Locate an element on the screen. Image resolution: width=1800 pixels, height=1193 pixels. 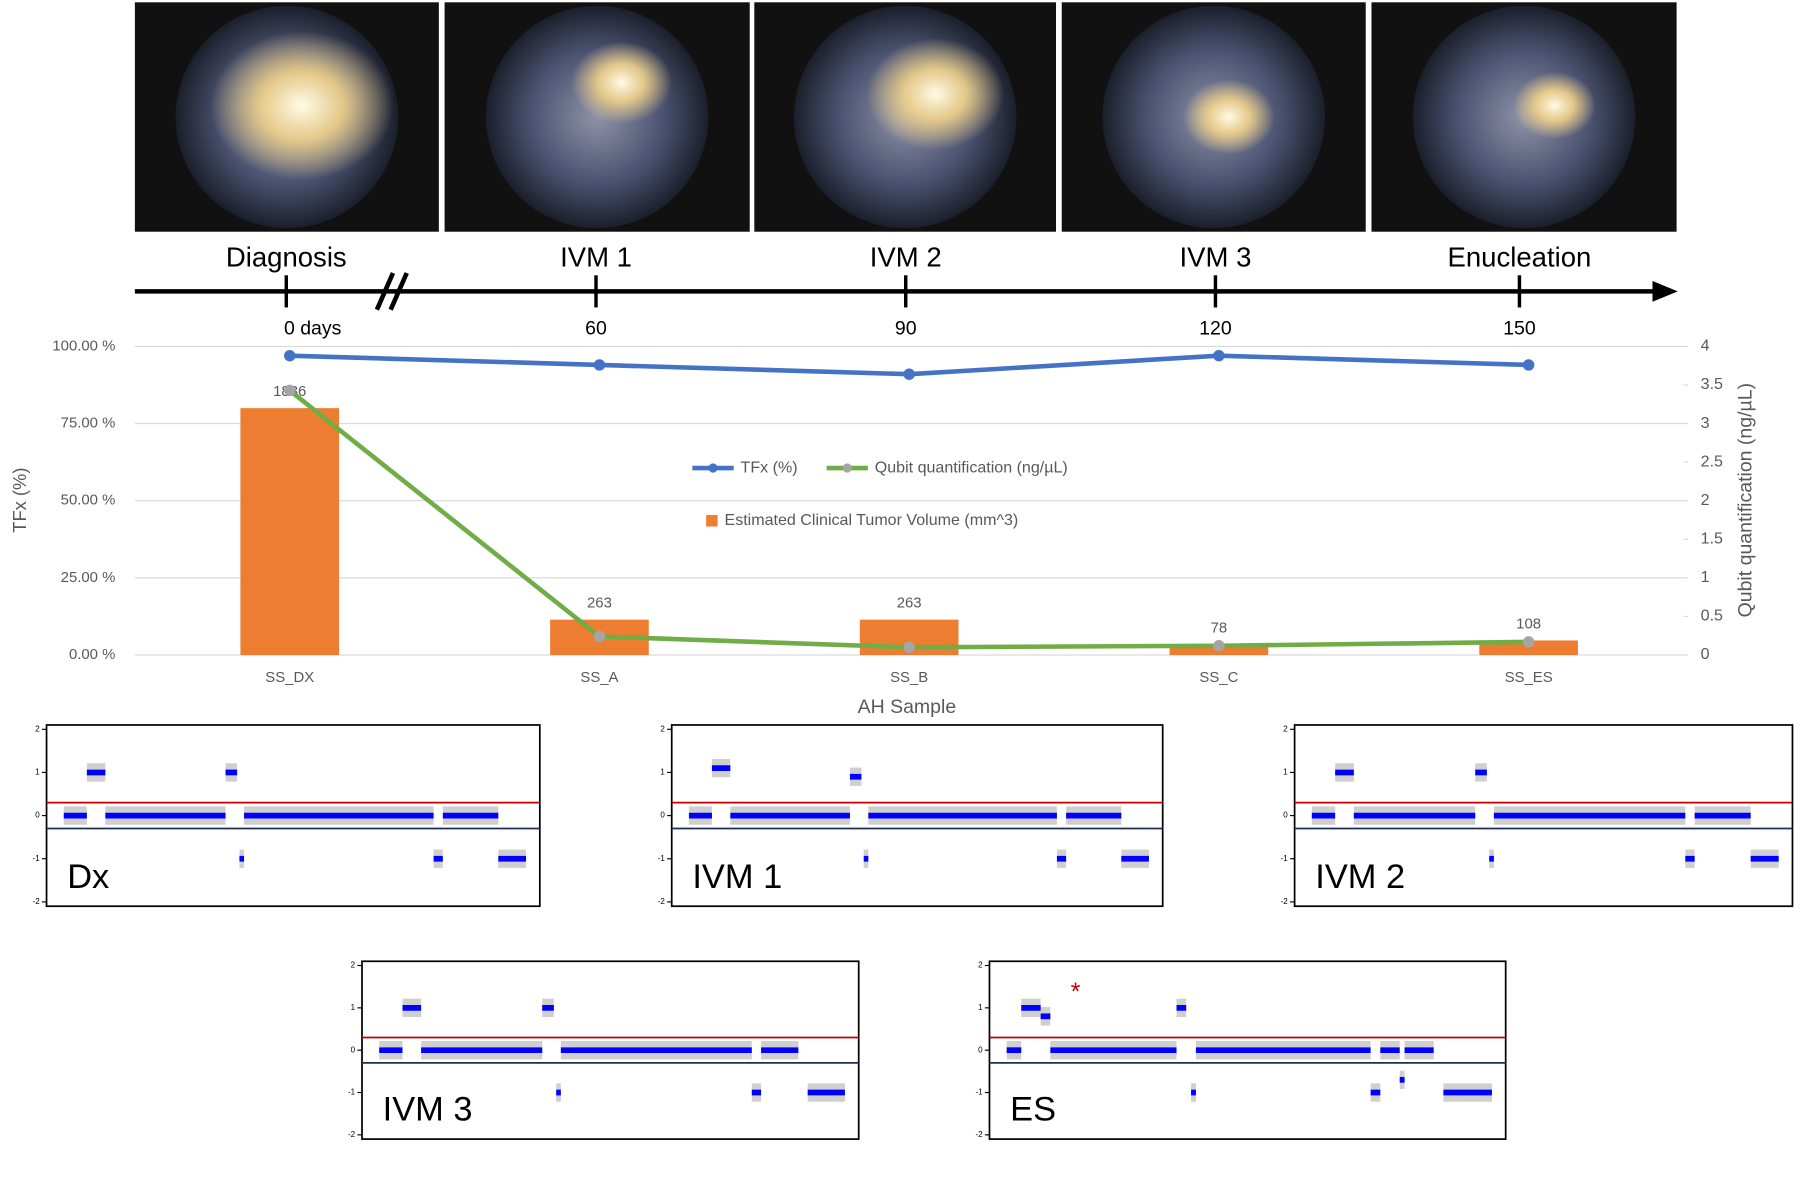
cnv-sample-label: IVM 2 is located at coordinates (1360, 877).